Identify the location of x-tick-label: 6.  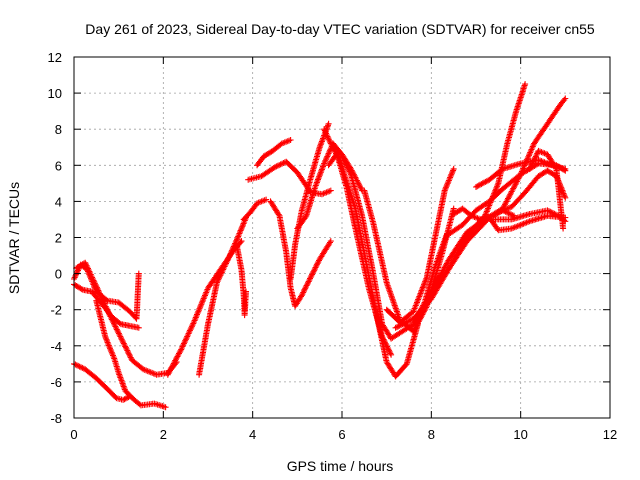
(341, 434).